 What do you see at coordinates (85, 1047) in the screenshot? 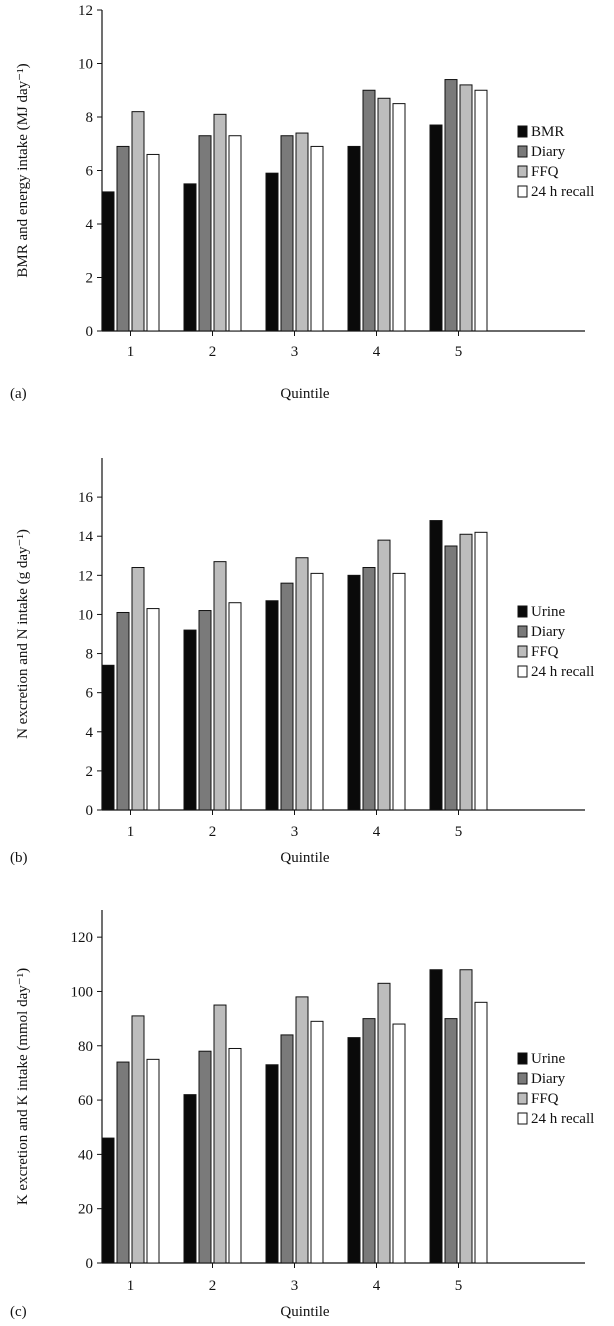
I see `y-tick-label: 80` at bounding box center [85, 1047].